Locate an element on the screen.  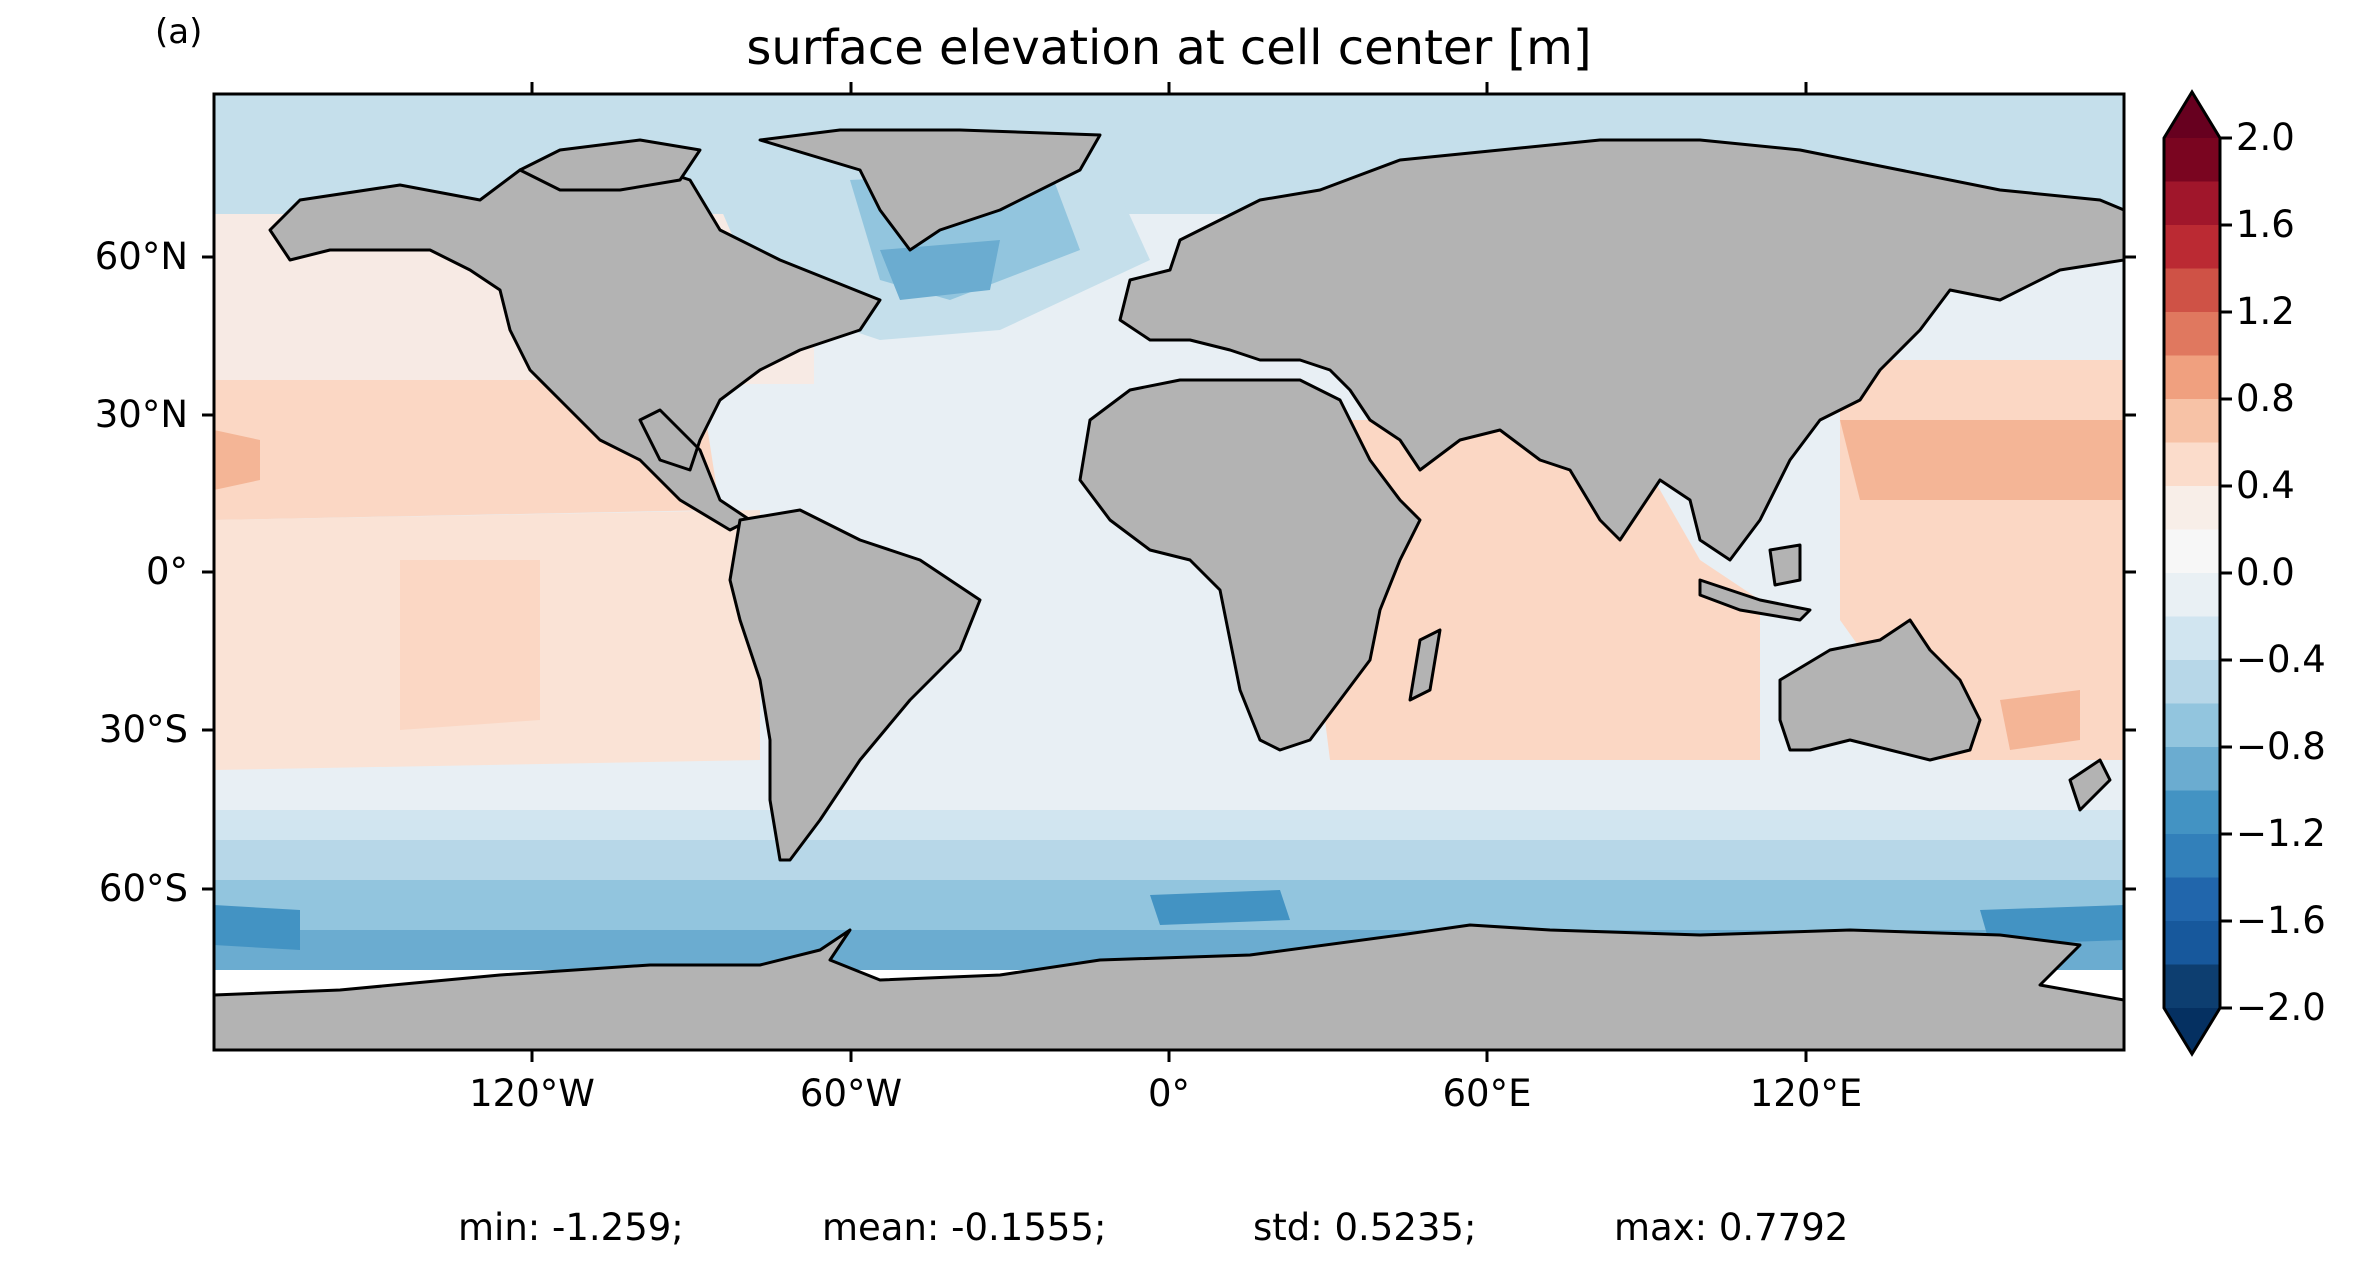
eurasia is located at coordinates (1621, 350).